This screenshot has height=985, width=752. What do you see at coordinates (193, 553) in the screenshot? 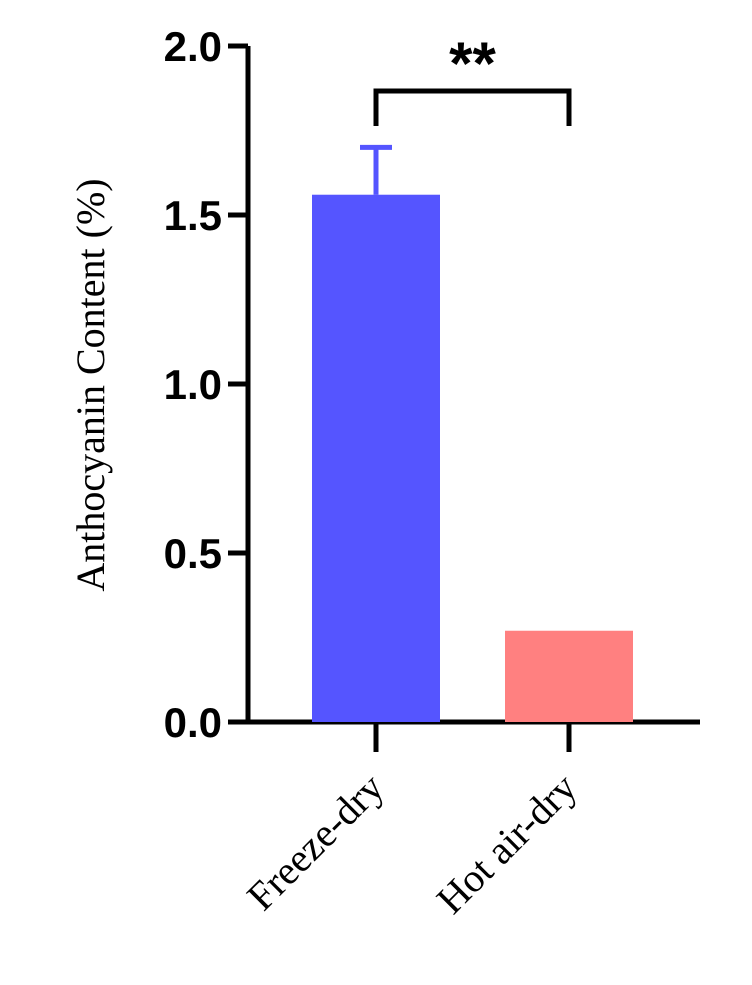
I see `y-tick-label: 0.5` at bounding box center [193, 553].